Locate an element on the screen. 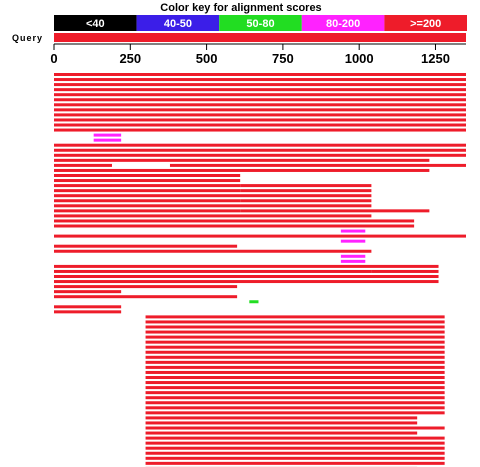  tick-label: 1250 is located at coordinates (435, 58).